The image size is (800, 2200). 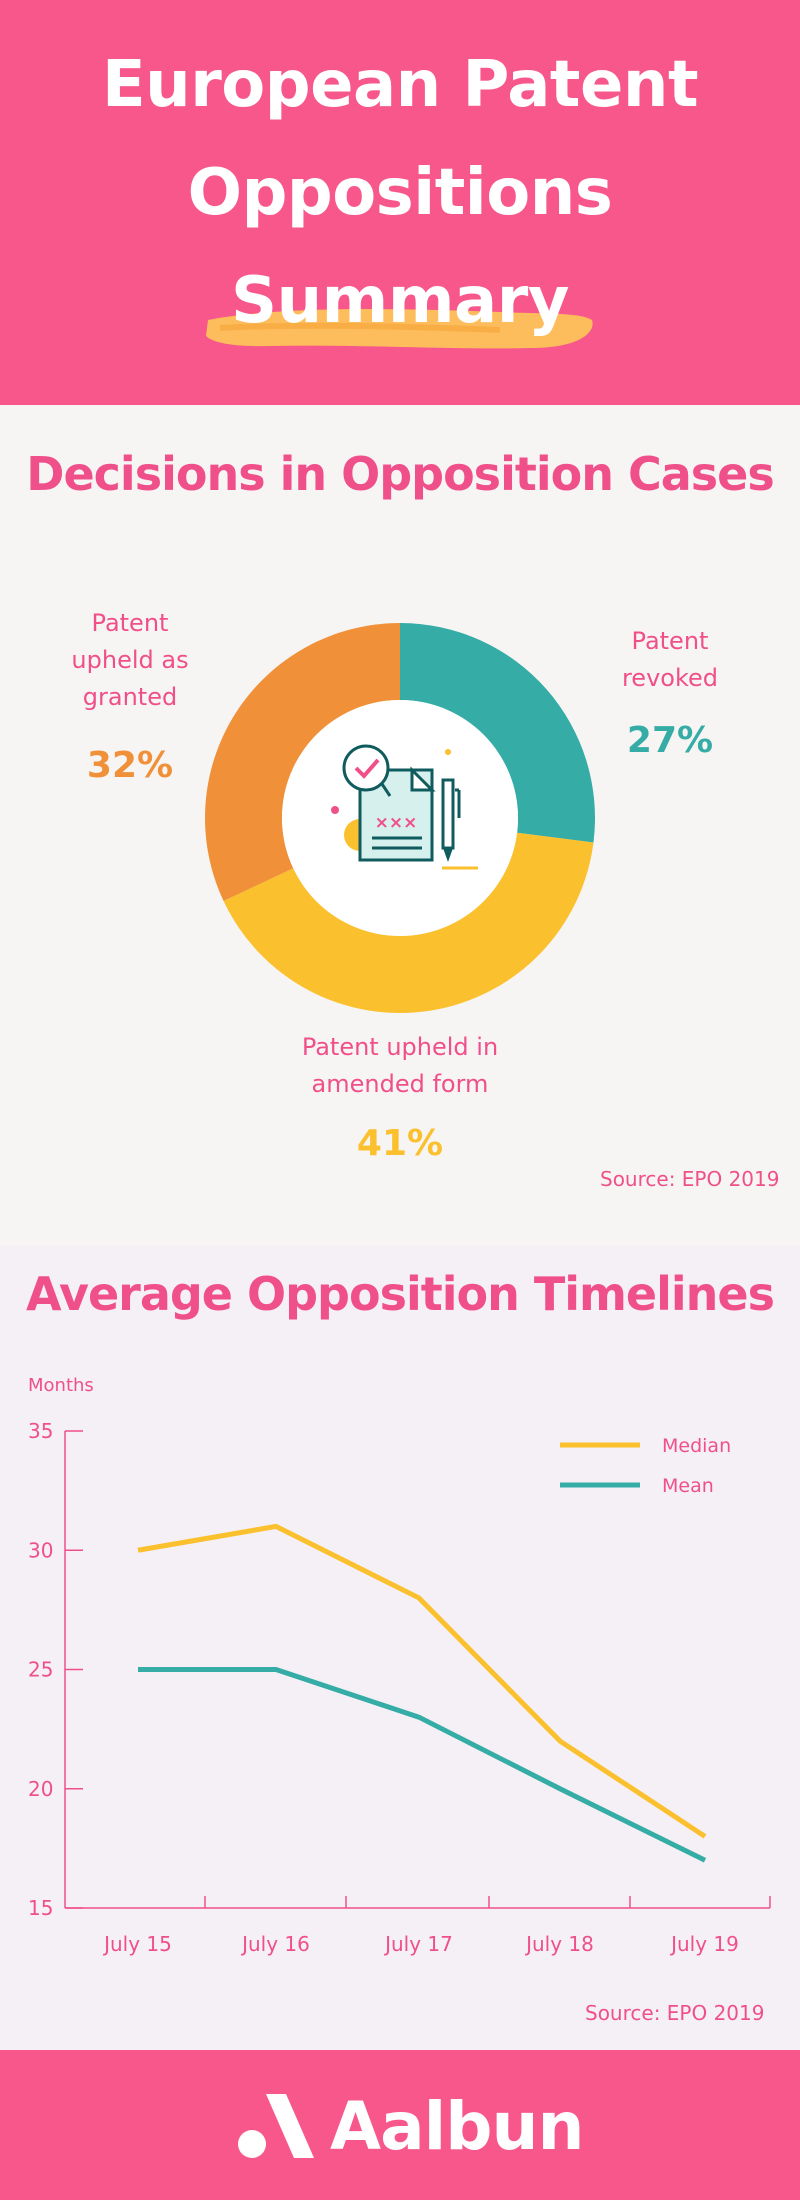 I want to click on segment-pct-revoked: 27%, so click(x=670, y=740).